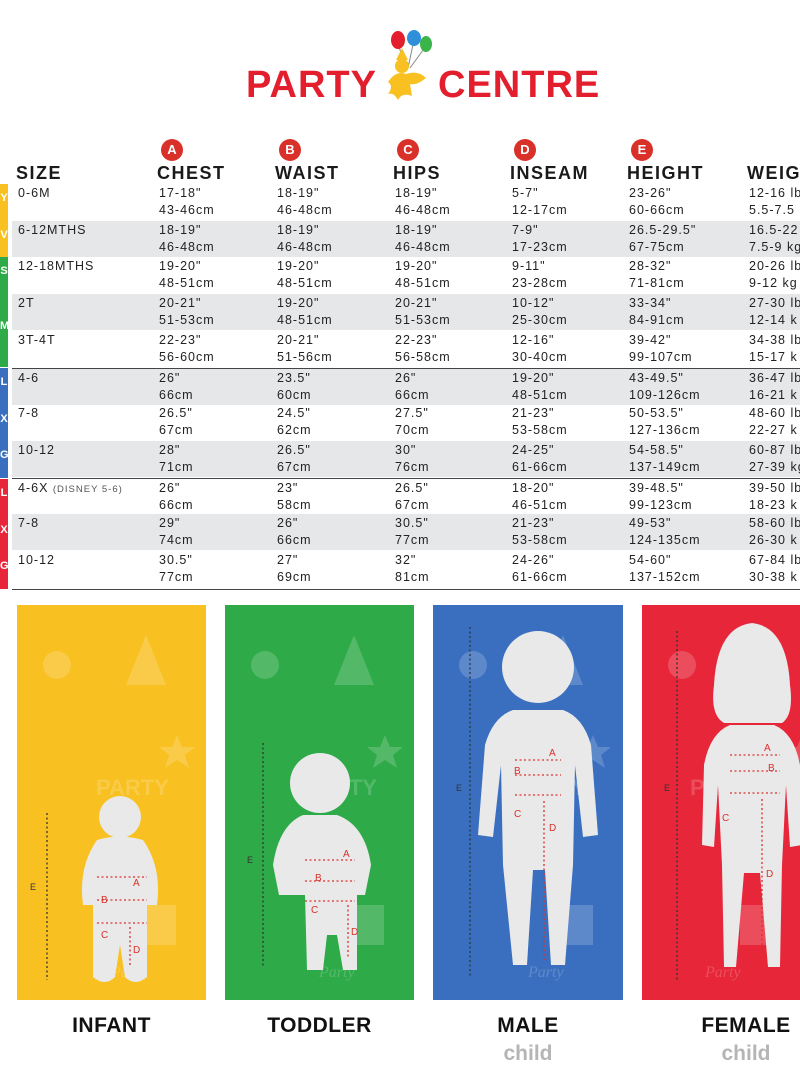 The image size is (800, 1091). Describe the element at coordinates (519, 85) in the screenshot. I see `logo-word-centre: CENTRE` at that location.